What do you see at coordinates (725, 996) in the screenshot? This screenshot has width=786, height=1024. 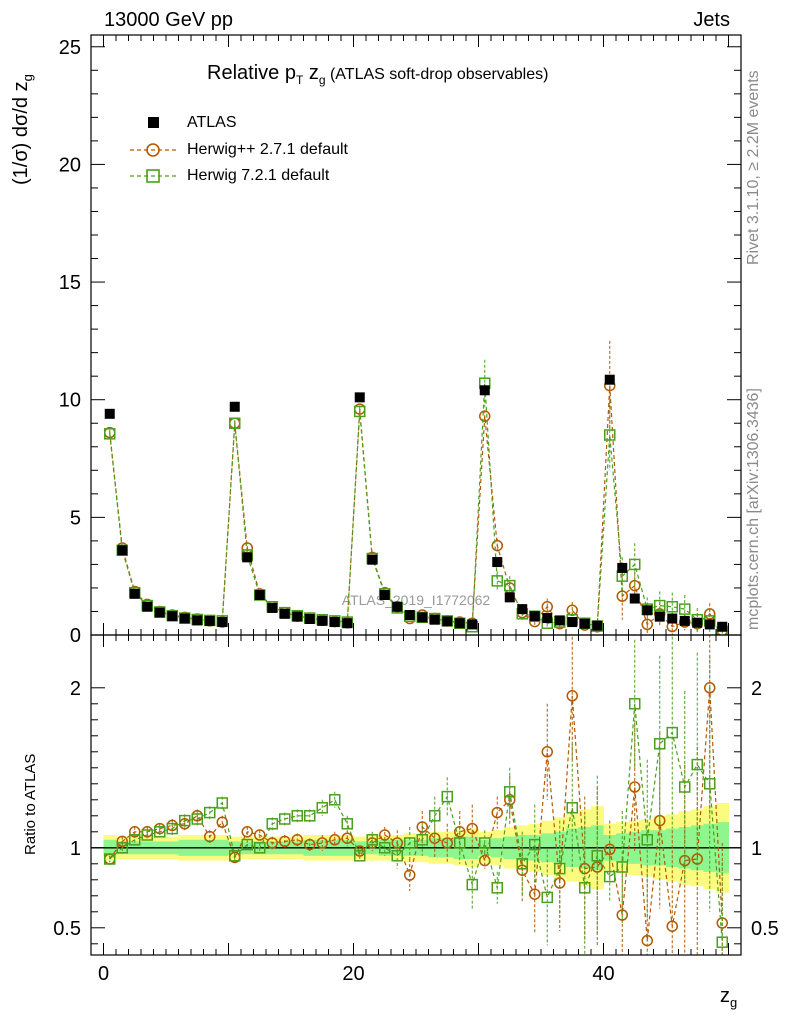 I see `x-axis-label-text: z` at bounding box center [725, 996].